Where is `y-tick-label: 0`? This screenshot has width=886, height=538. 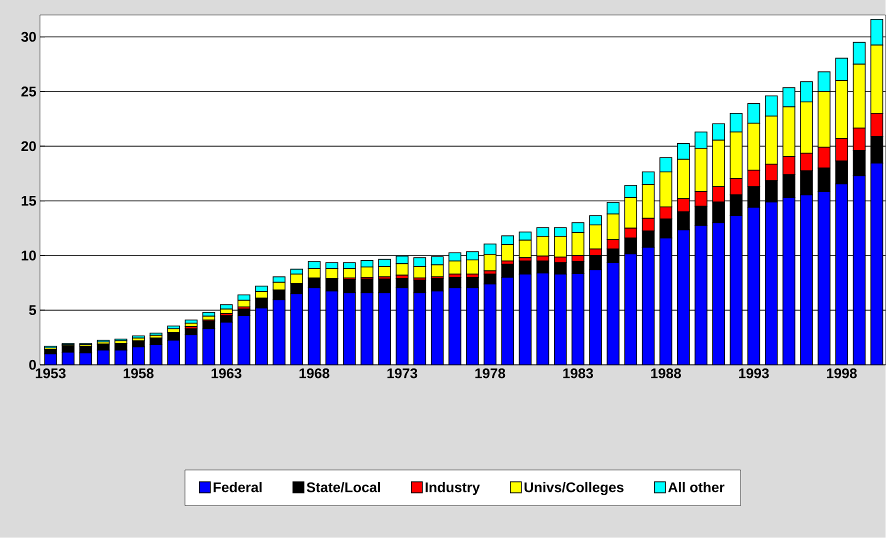
y-tick-label: 0 is located at coordinates (32, 365).